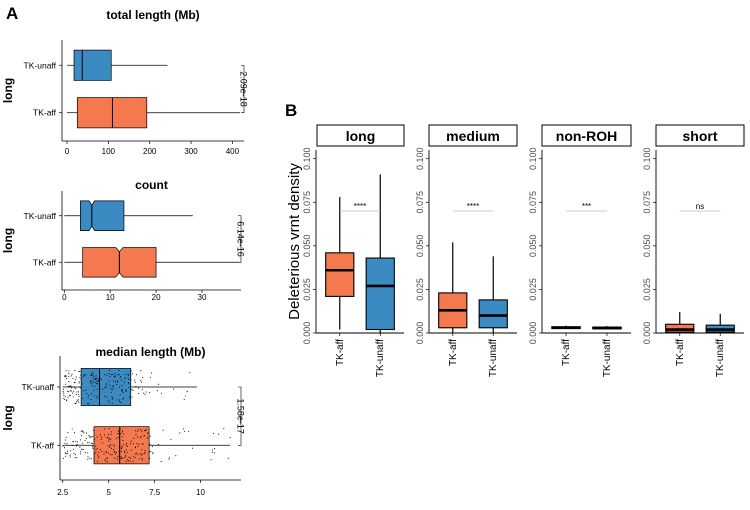  What do you see at coordinates (151, 352) in the screenshot?
I see `panel-a-title: median length (Mb)` at bounding box center [151, 352].